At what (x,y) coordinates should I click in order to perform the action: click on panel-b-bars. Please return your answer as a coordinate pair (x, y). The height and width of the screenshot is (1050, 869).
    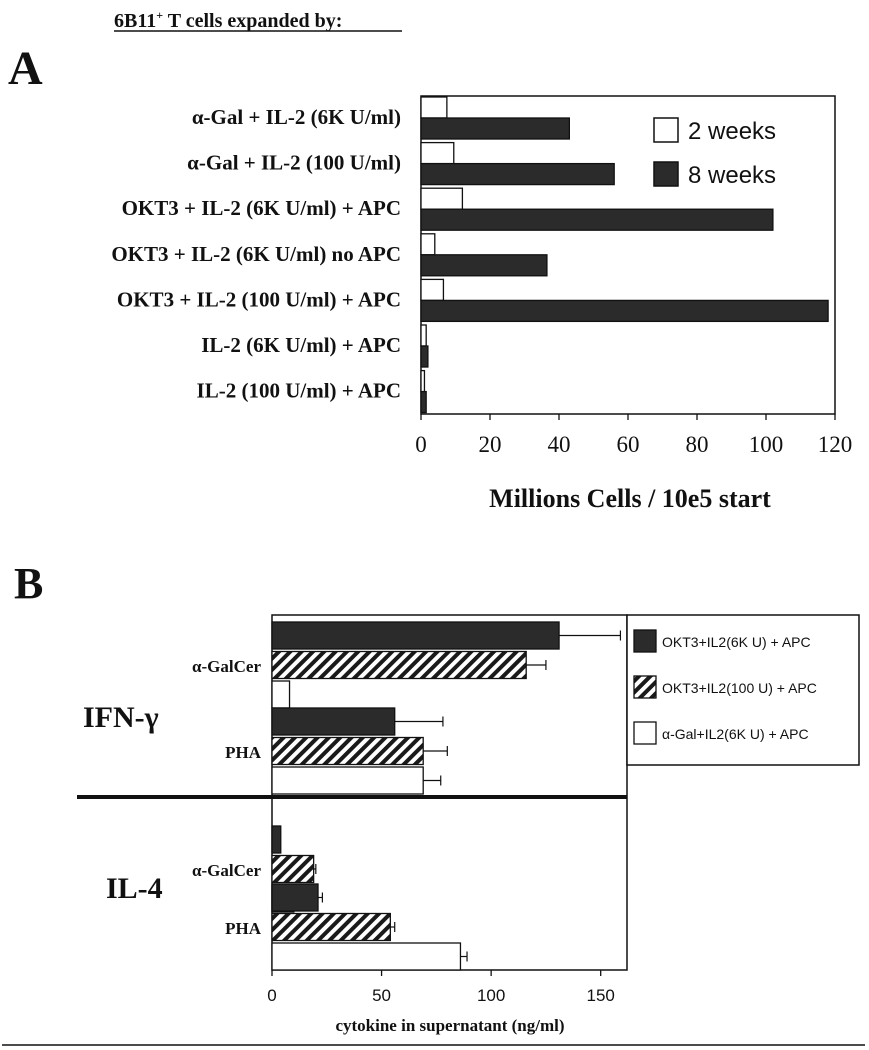
    Looking at the image, I should click on (446, 796).